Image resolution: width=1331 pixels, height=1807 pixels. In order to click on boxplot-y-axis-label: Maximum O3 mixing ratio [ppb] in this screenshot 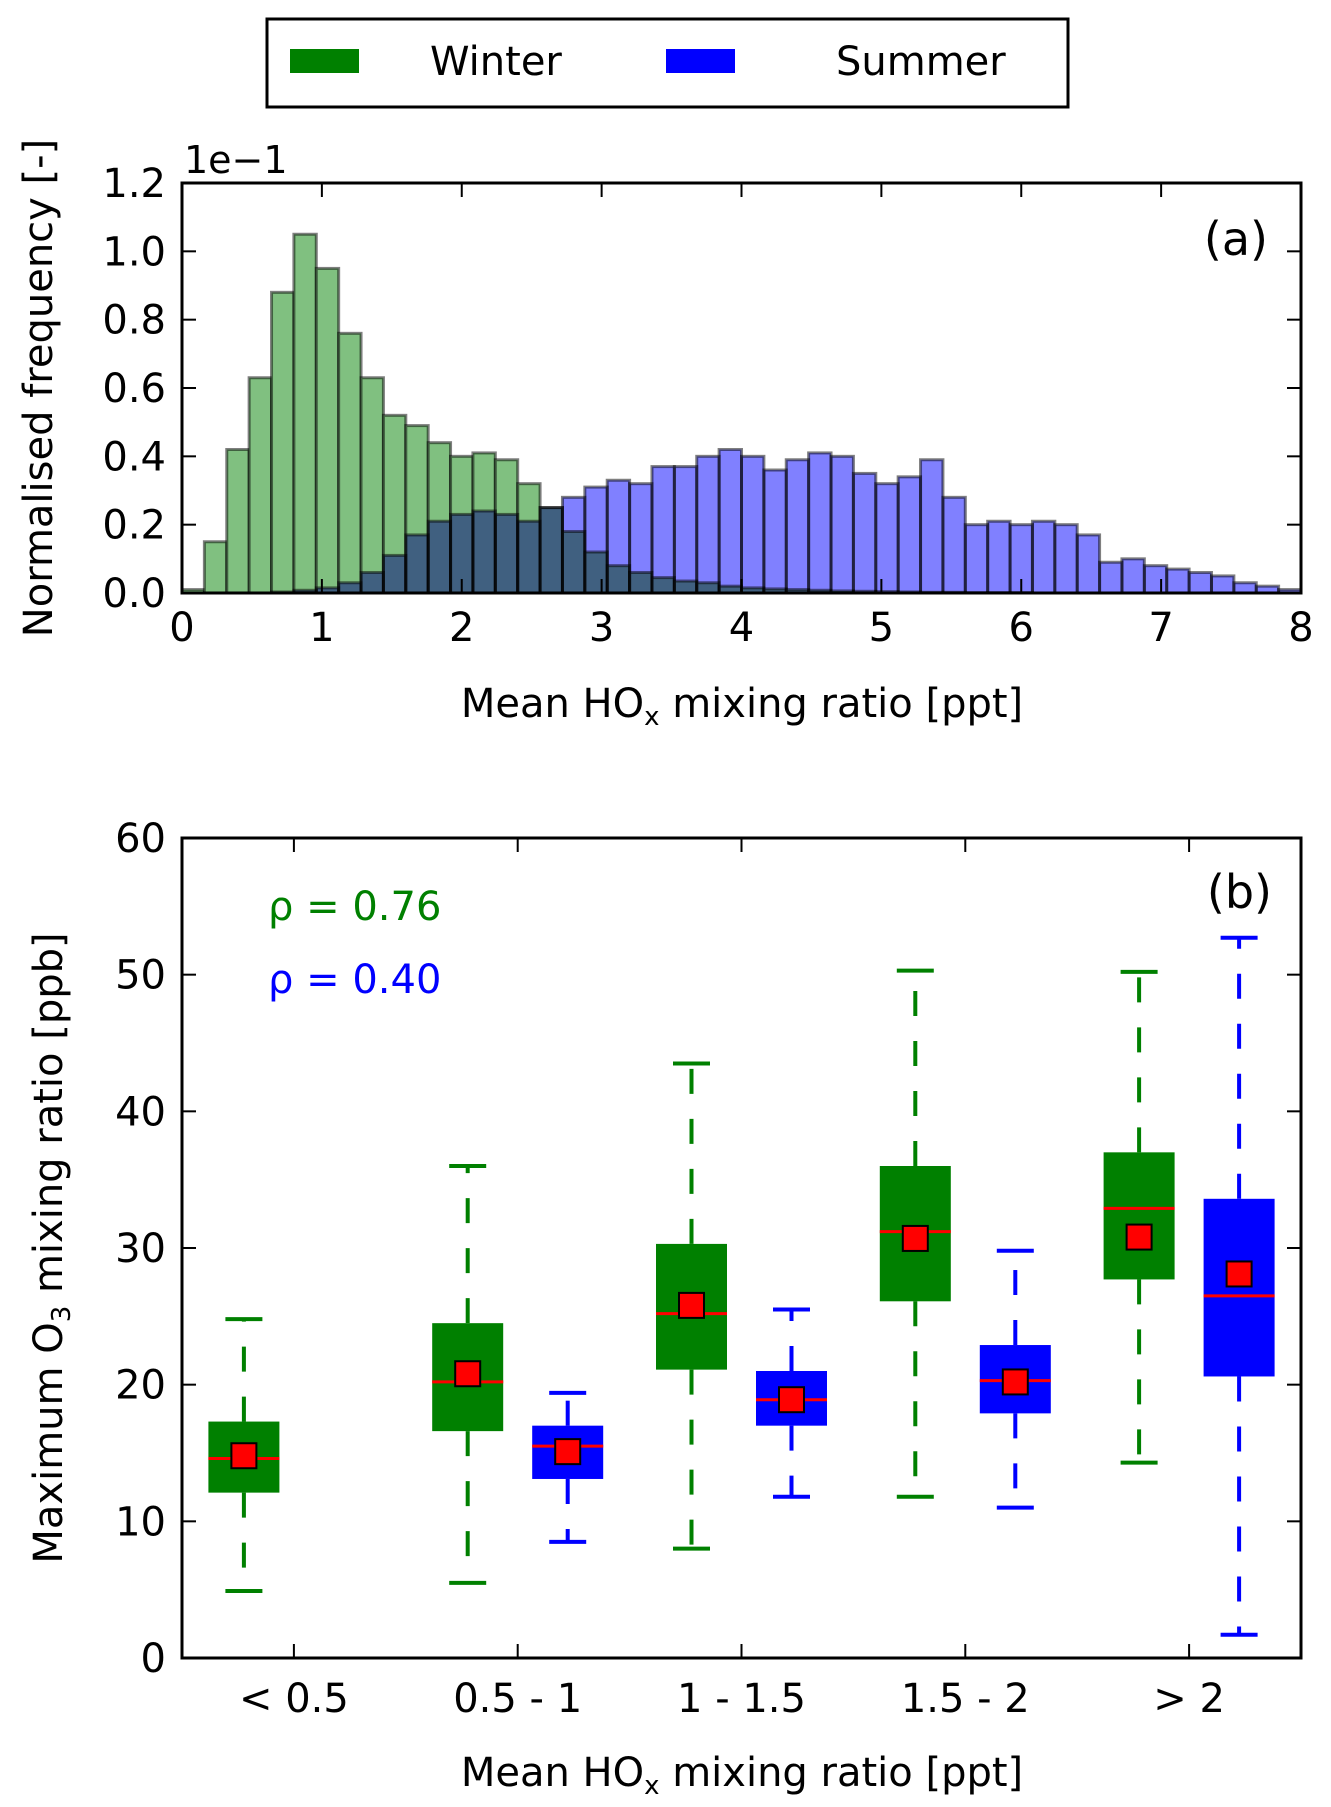, I will do `click(51, 1247)`.